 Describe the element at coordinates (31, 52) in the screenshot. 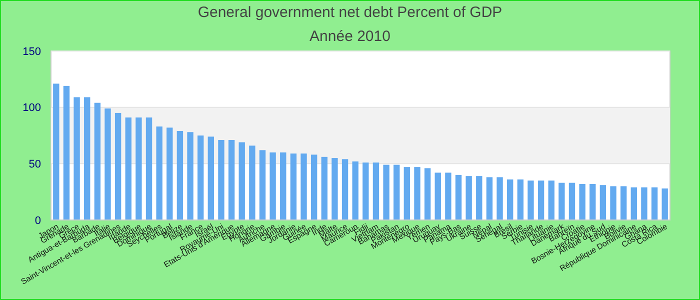

I see `y-tick-label: 150` at that location.